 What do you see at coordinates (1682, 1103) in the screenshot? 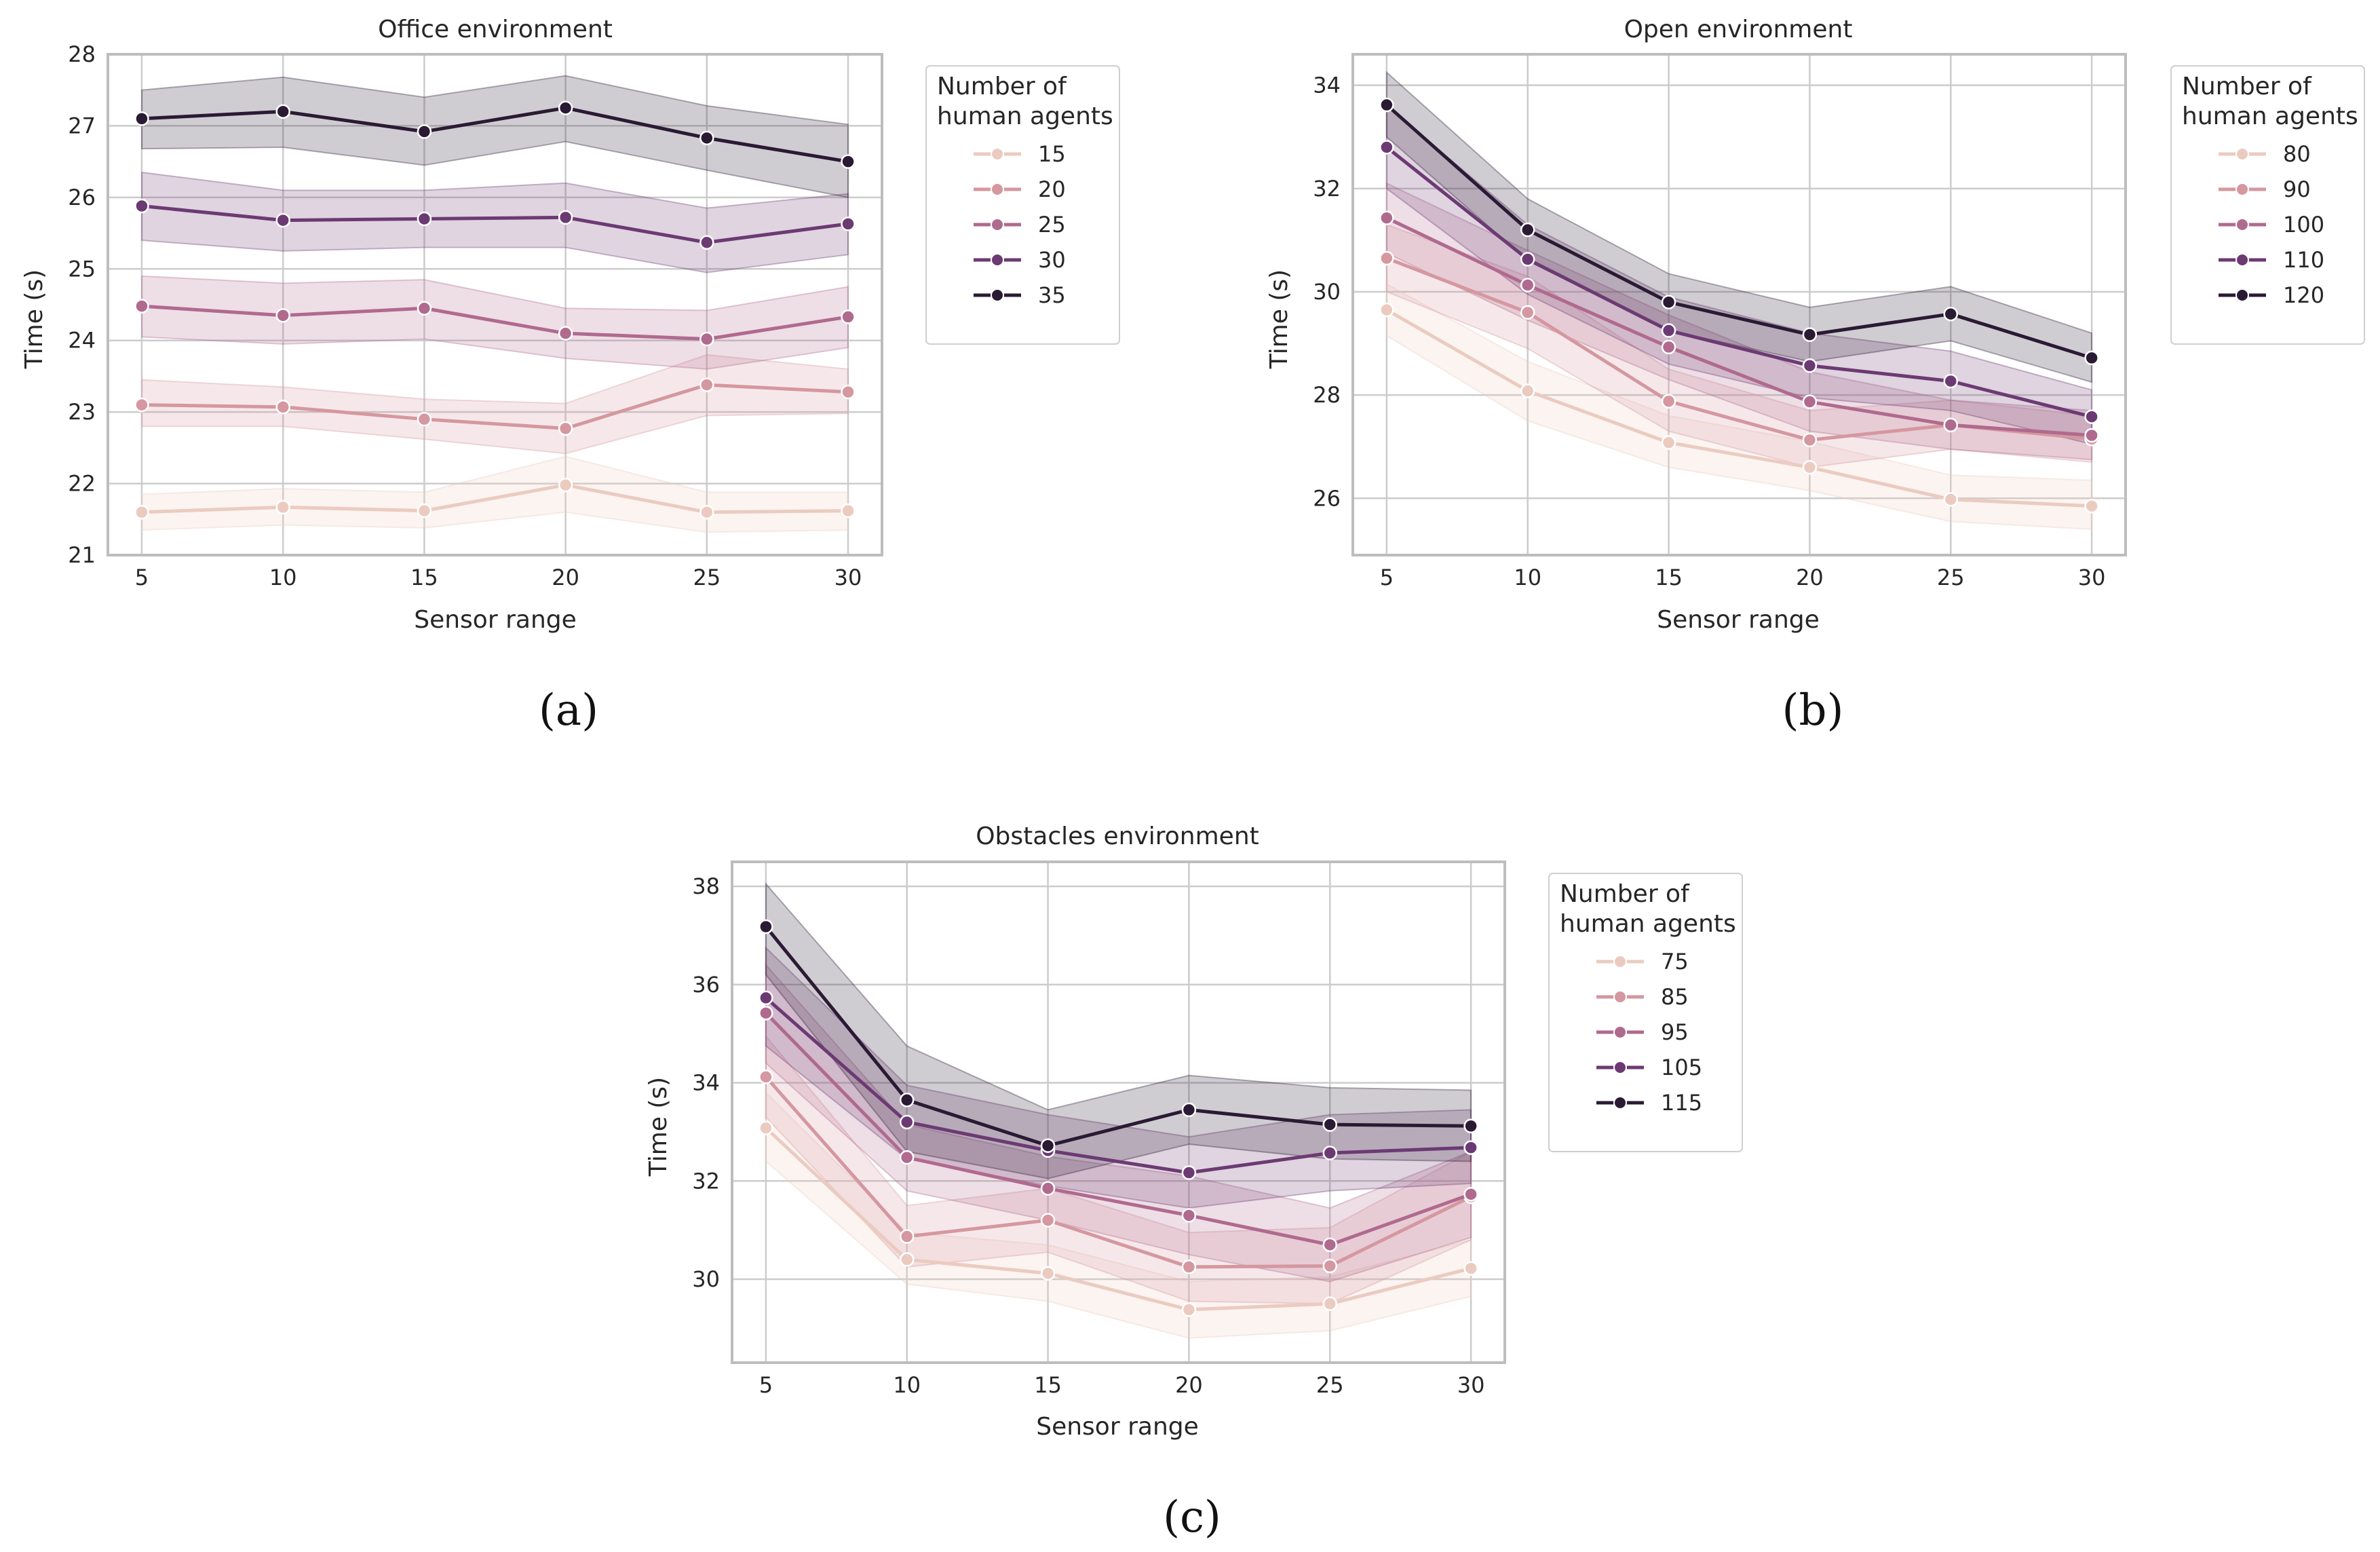
I see `legend-label-115: 115` at bounding box center [1682, 1103].